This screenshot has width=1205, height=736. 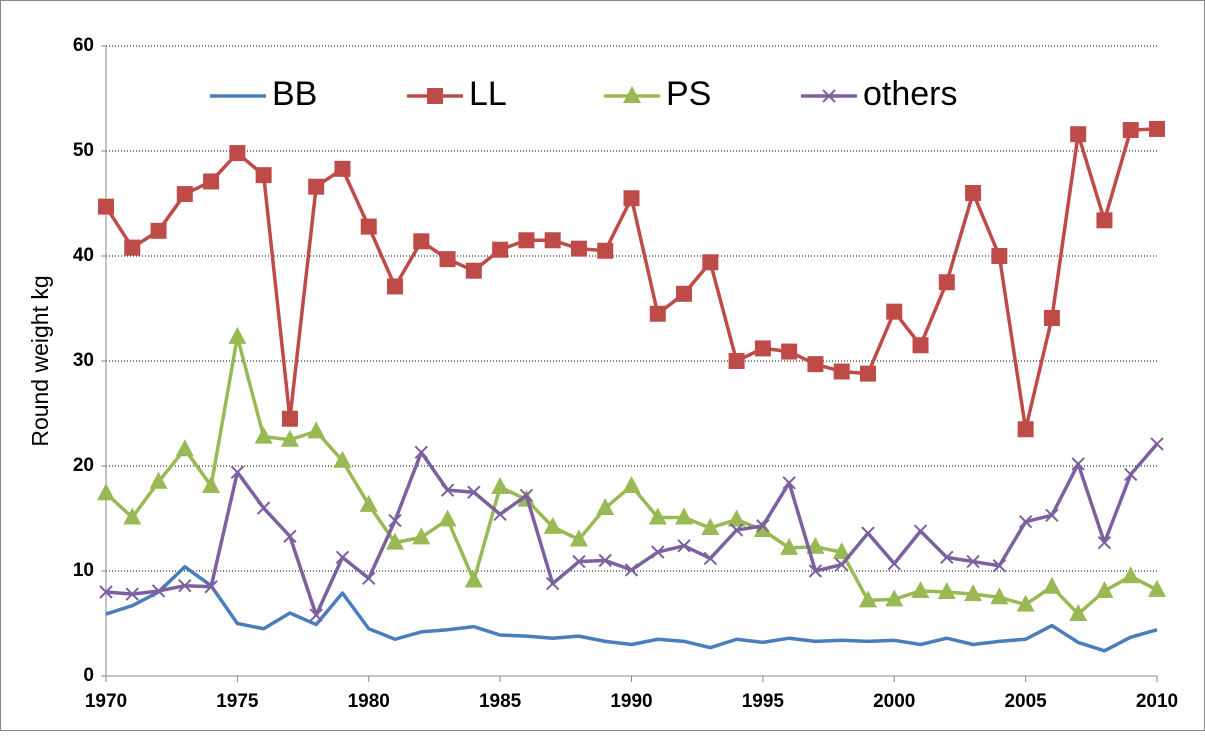 What do you see at coordinates (488, 94) in the screenshot?
I see `legend-label: LL` at bounding box center [488, 94].